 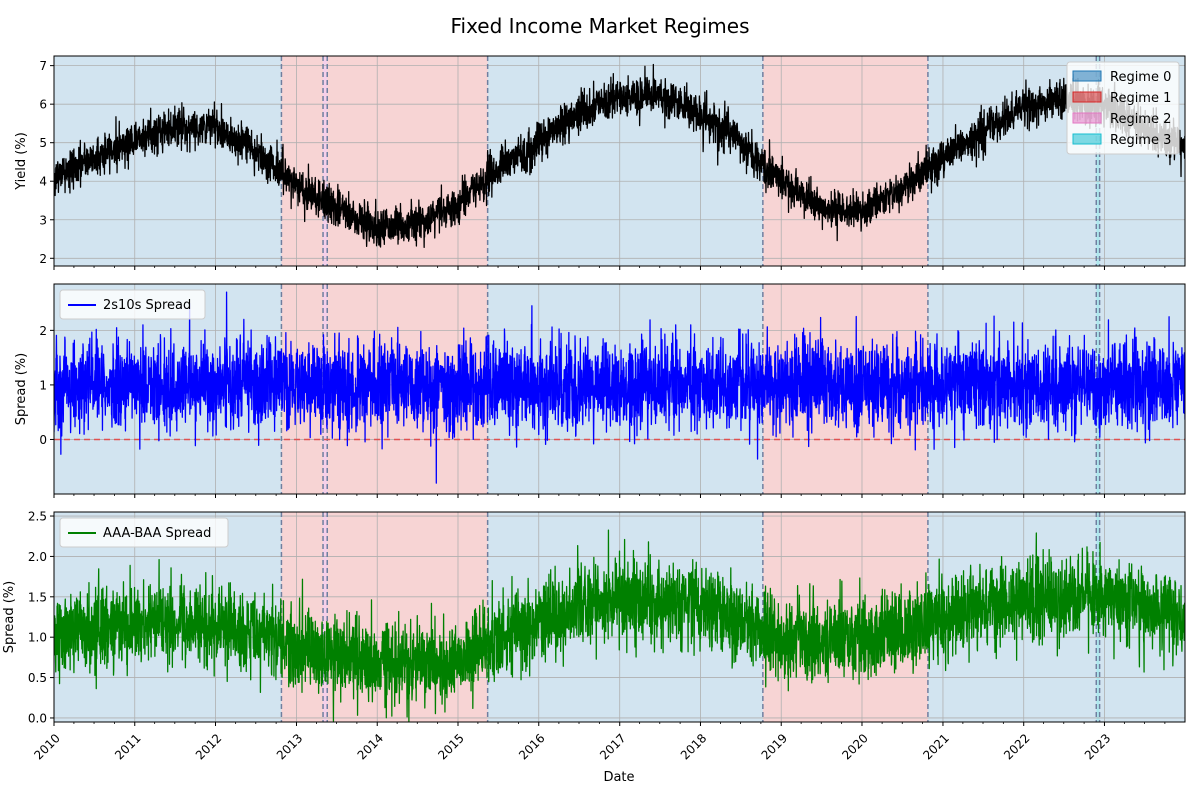 I want to click on curve-spread-legend-label-0: 2s10s Spread, so click(x=147, y=305).